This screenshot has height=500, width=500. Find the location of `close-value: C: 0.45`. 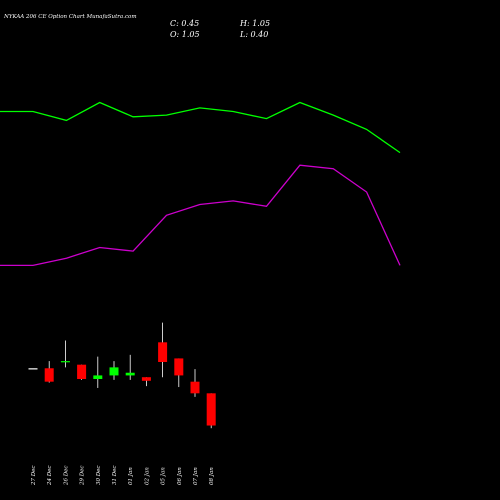

close-value: C: 0.45 is located at coordinates (184, 23).